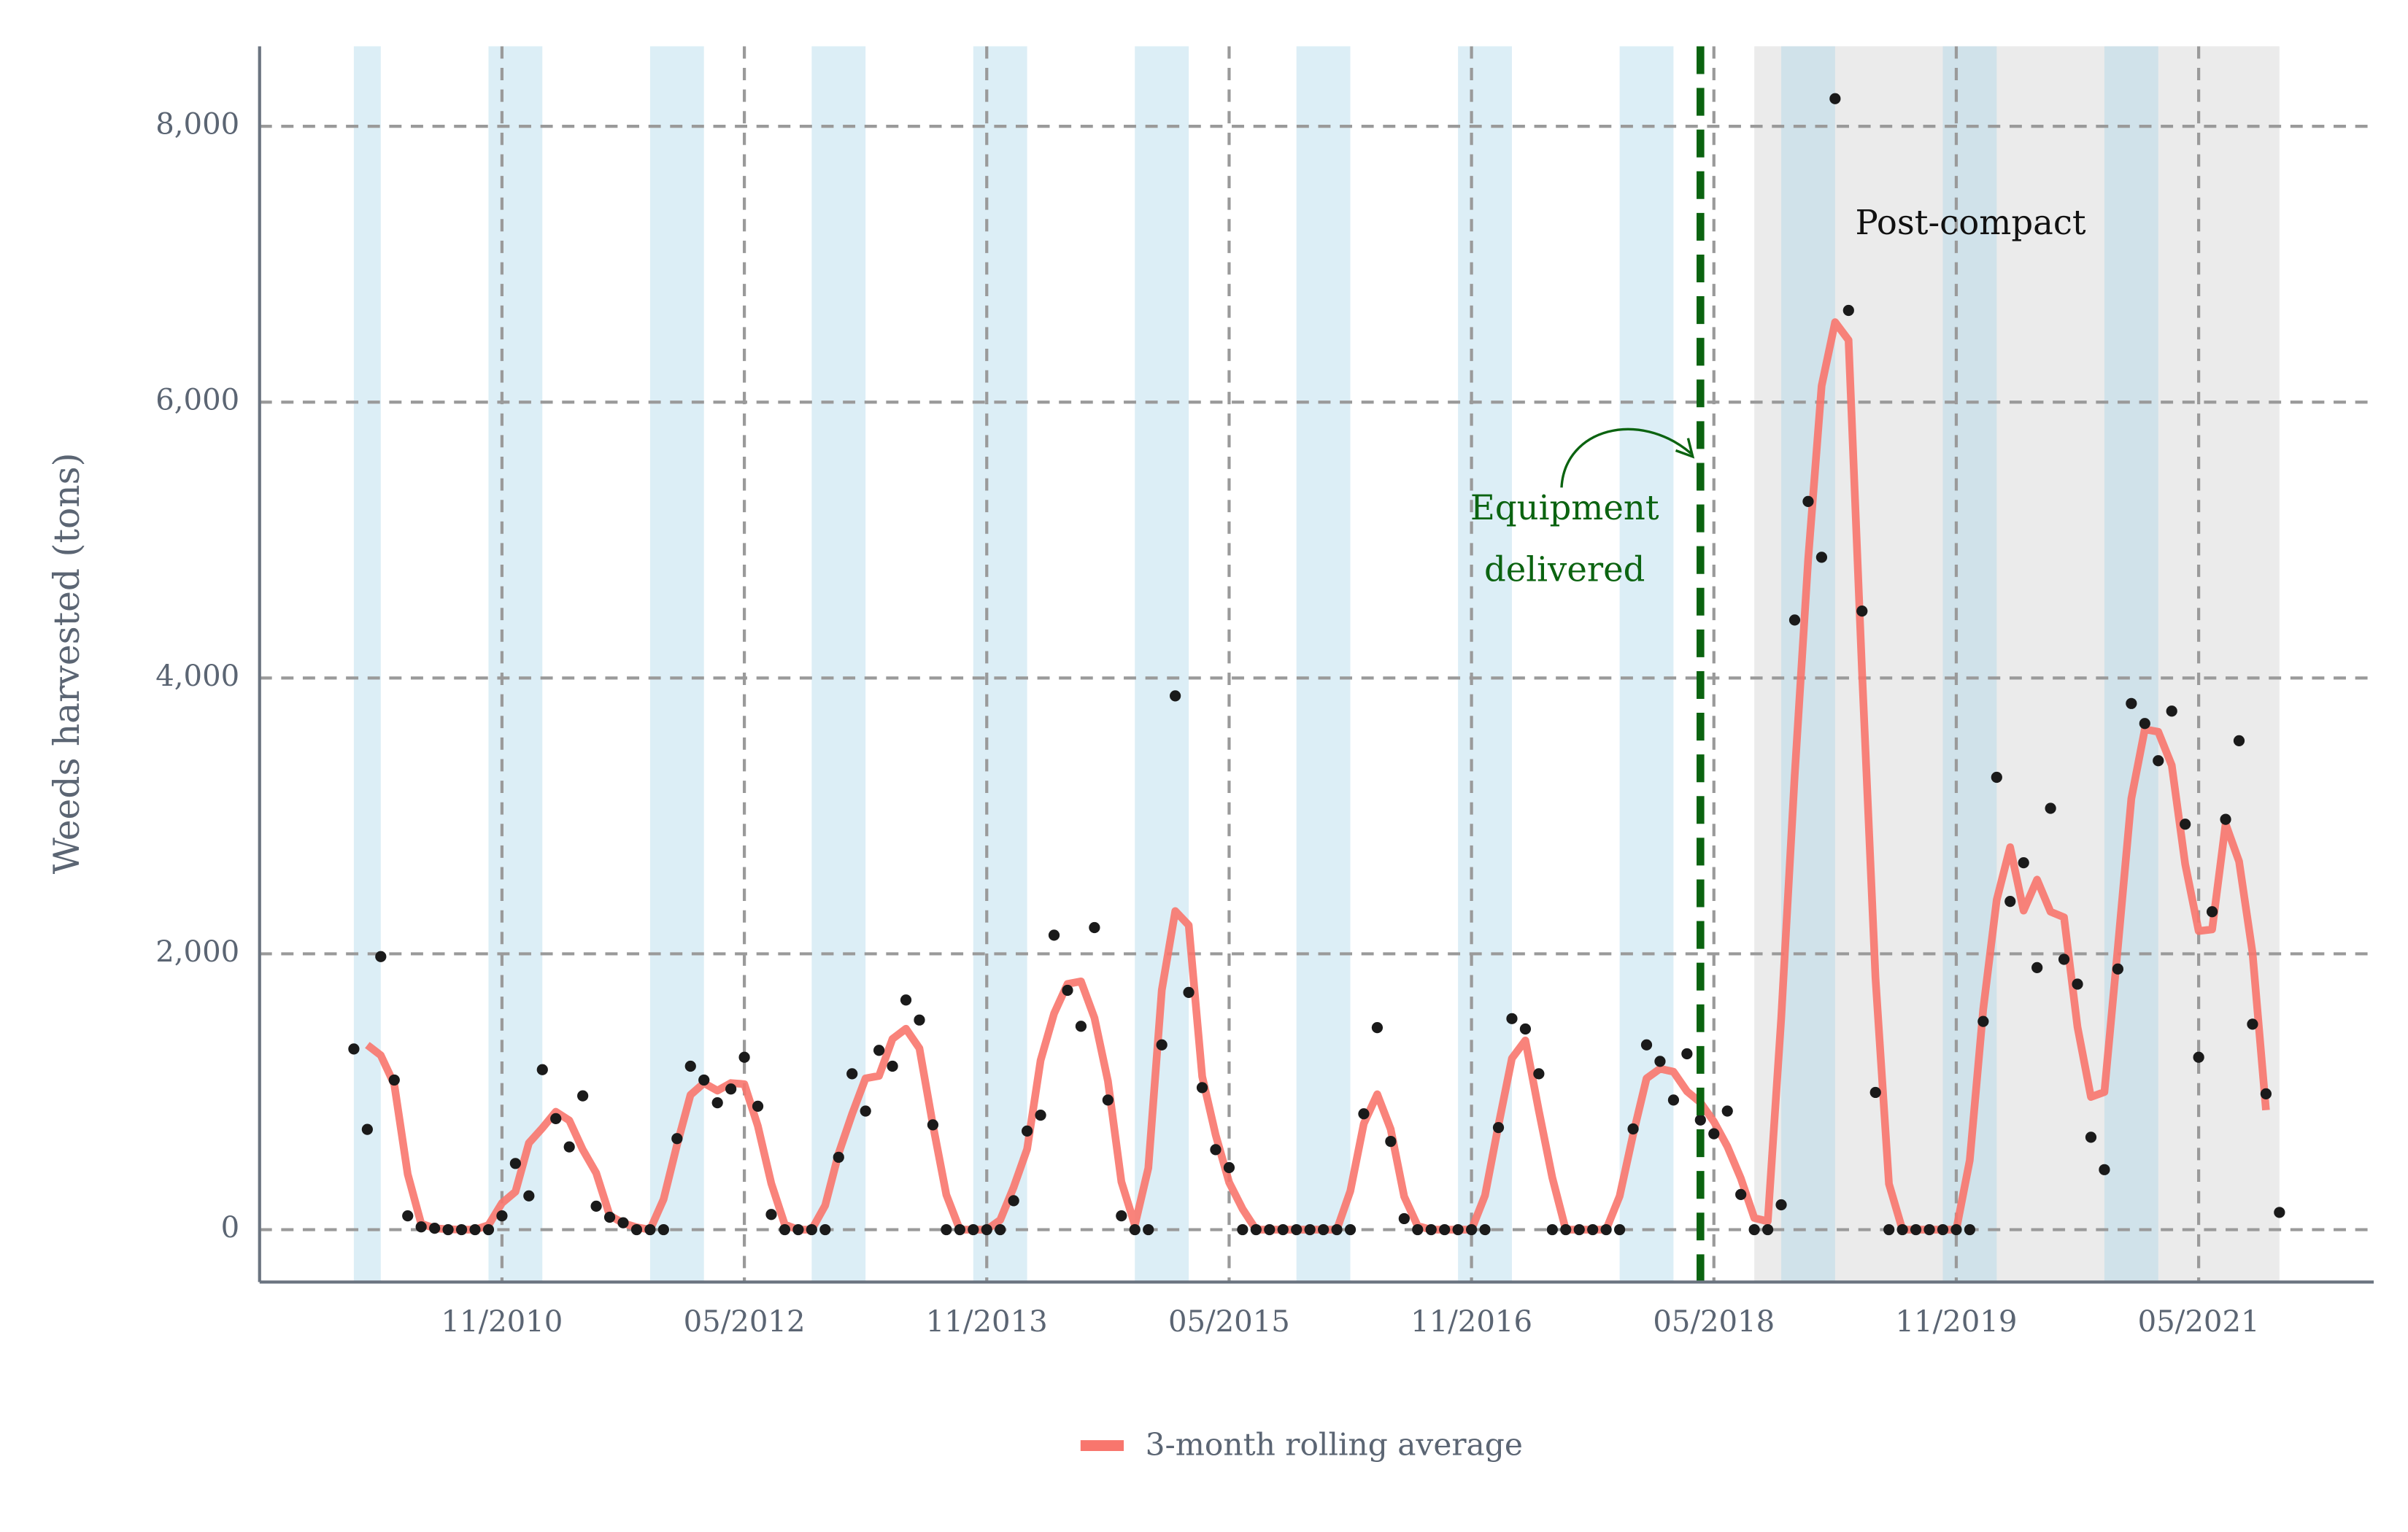 This screenshot has width=2408, height=1532. I want to click on x-tick-label: 05/2018, so click(1714, 1322).